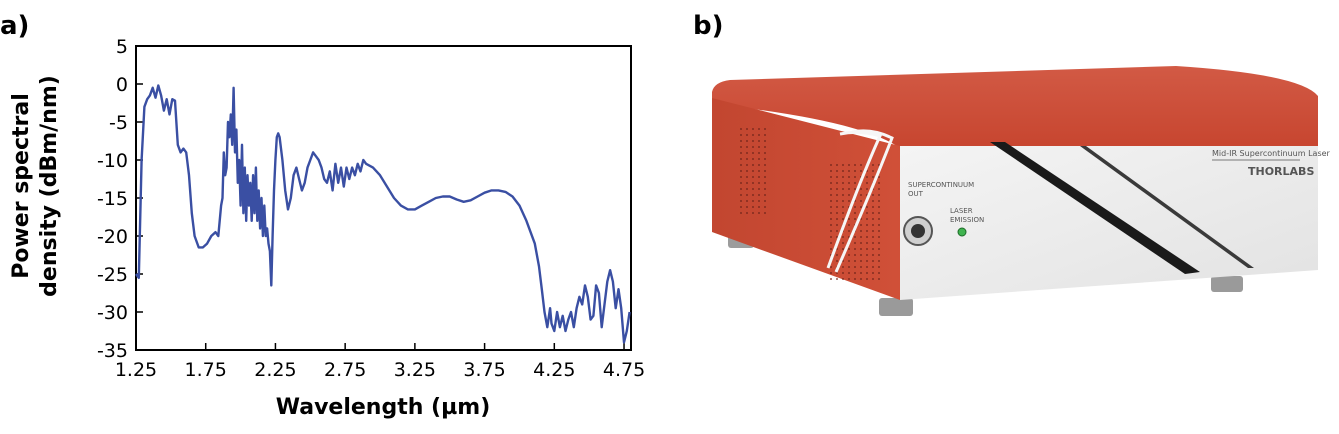 The width and height of the screenshot is (1339, 434). I want to click on panel-a-label: a), so click(14, 26).